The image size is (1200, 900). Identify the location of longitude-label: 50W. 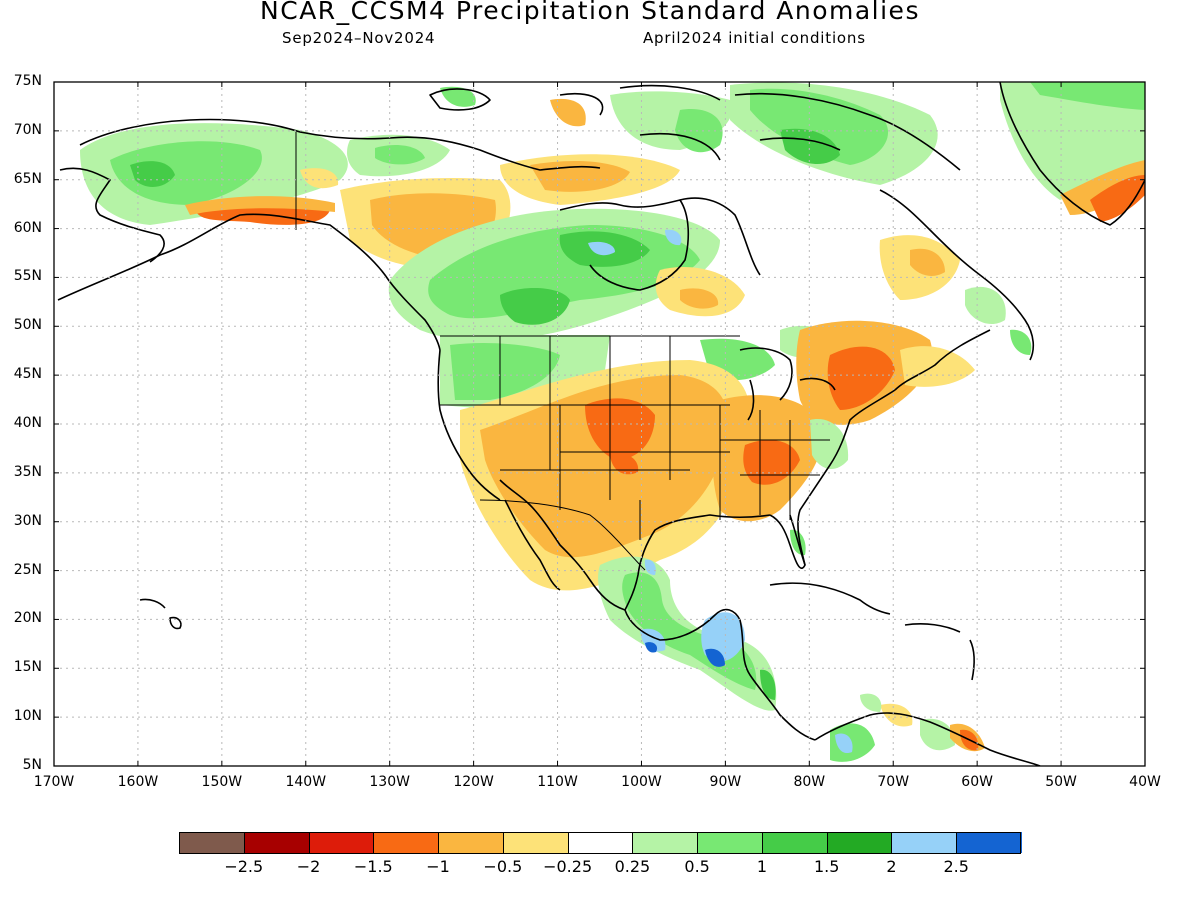
(1061, 782).